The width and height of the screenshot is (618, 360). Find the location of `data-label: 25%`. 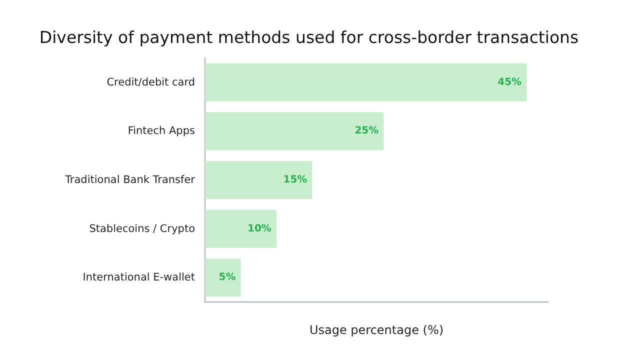

data-label: 25% is located at coordinates (366, 131).